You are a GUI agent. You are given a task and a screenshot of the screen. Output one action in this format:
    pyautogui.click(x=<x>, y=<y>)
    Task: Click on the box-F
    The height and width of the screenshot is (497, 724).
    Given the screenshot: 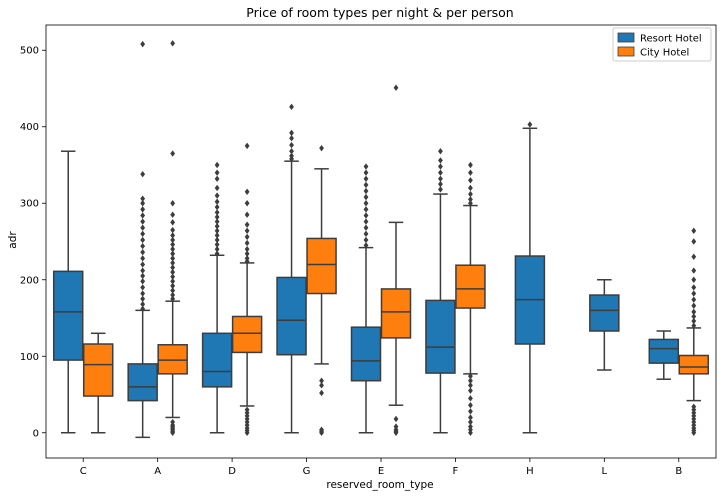 What is the action you would take?
    pyautogui.click(x=440, y=291)
    